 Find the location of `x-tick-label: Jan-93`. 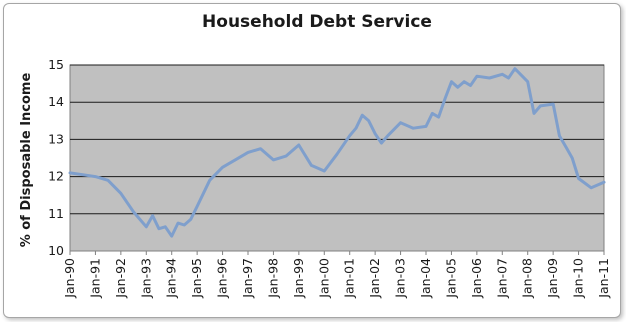

x-tick-label: Jan-93 is located at coordinates (145, 278).